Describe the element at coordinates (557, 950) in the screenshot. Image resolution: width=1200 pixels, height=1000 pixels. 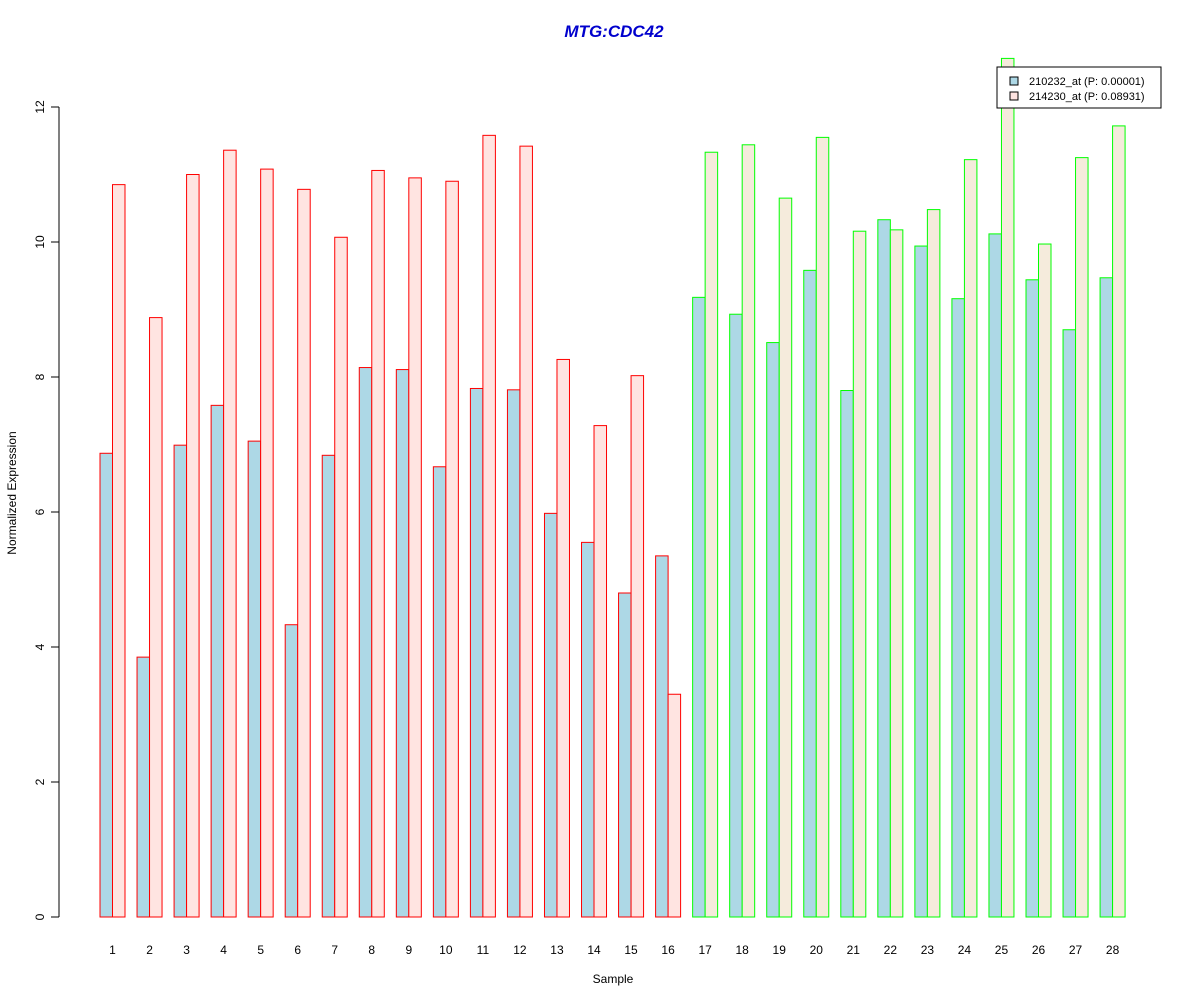
I see `x-tick-label: 13` at that location.